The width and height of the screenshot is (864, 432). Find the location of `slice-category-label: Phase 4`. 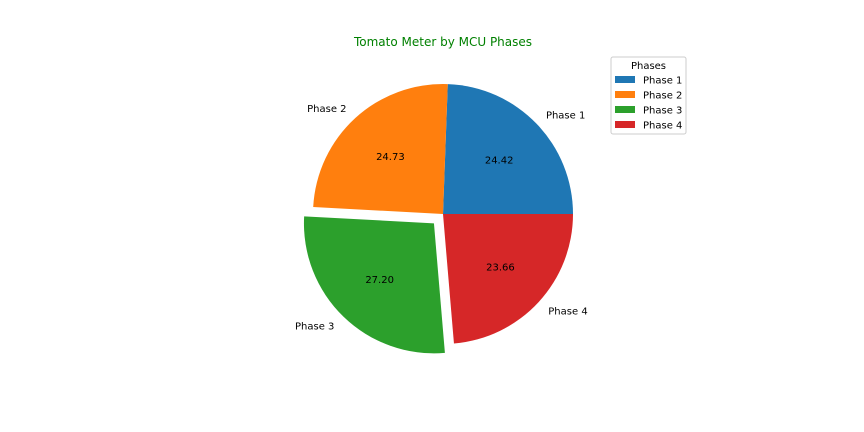

slice-category-label: Phase 4 is located at coordinates (567, 311).